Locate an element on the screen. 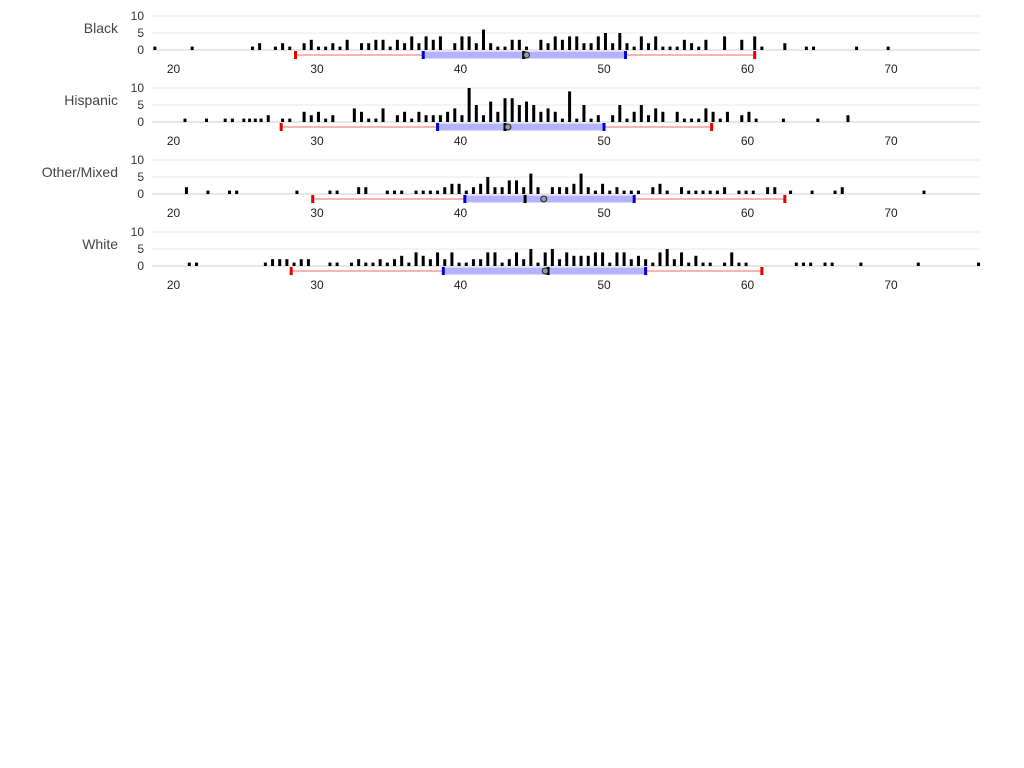  group-label: Black is located at coordinates (101, 28).